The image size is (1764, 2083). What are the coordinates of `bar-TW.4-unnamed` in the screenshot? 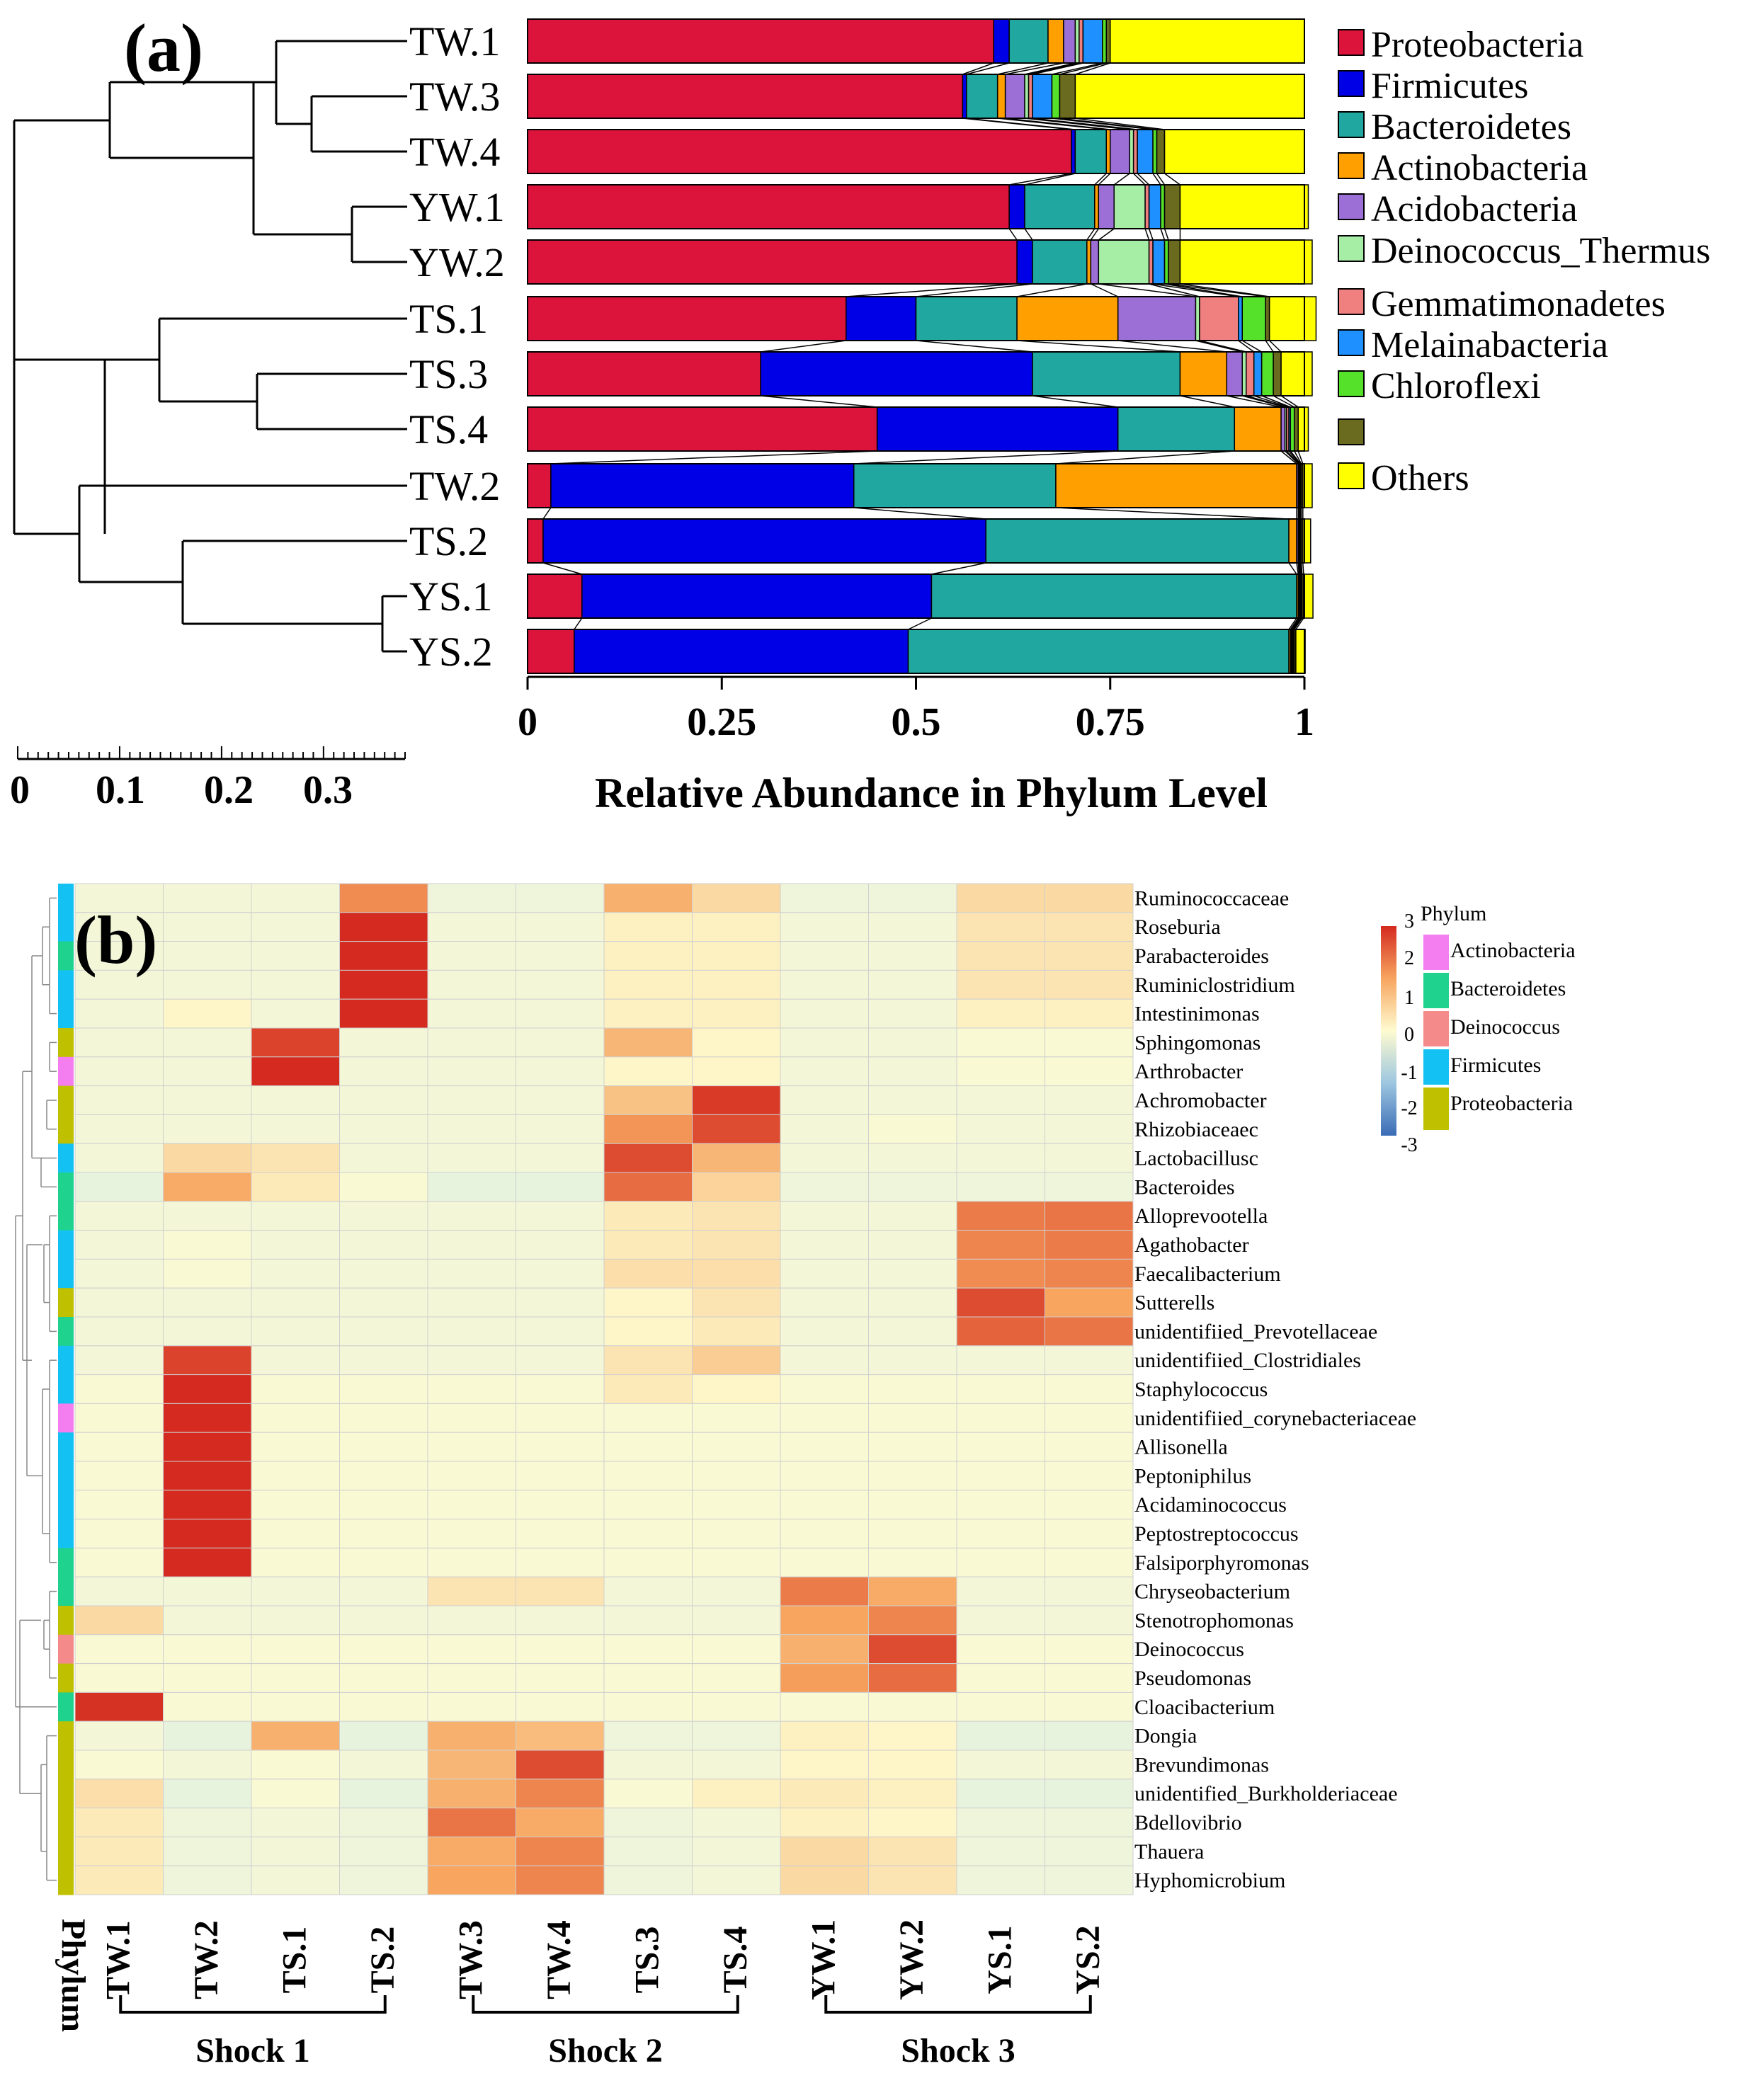 It's located at (1161, 152).